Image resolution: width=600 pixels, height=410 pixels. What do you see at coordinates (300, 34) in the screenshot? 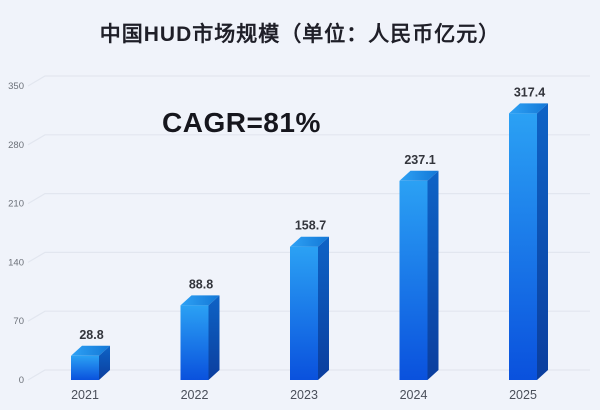
I see `chart-title: 中国HUD市场规模（单位：人民币亿元）` at bounding box center [300, 34].